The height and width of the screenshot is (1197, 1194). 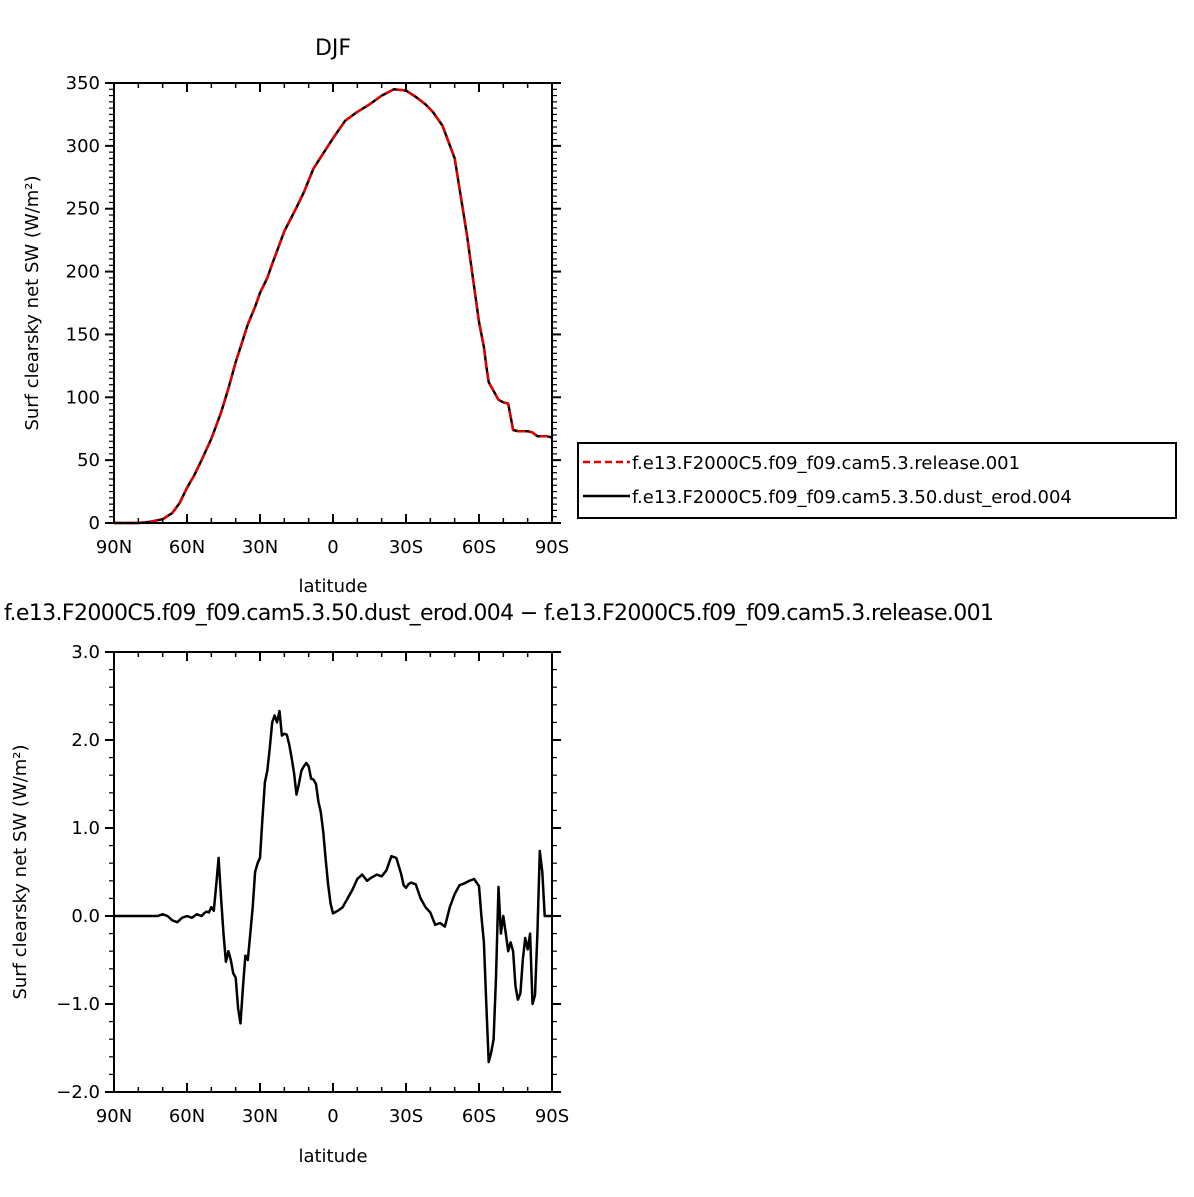 I want to click on y-tick-label: 100, so click(x=83, y=397).